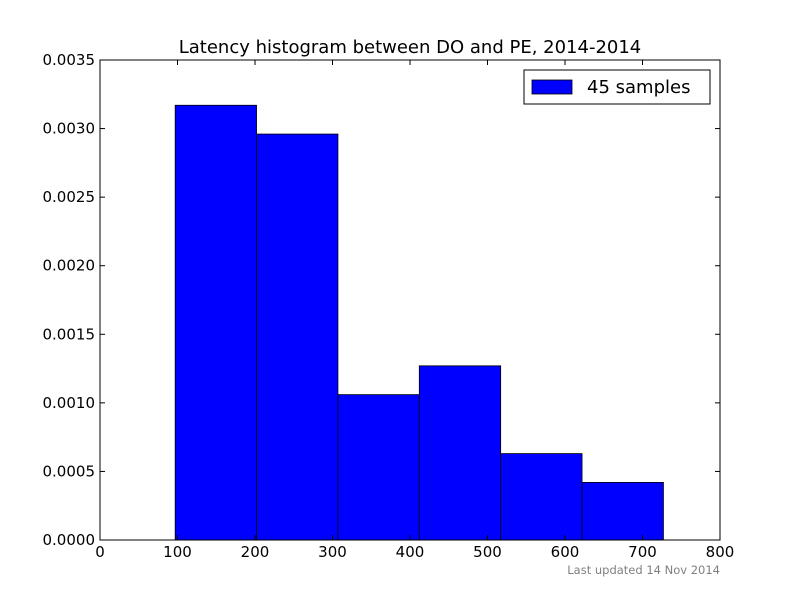 The height and width of the screenshot is (600, 800). What do you see at coordinates (720, 552) in the screenshot?
I see `x-tick-label: 800` at bounding box center [720, 552].